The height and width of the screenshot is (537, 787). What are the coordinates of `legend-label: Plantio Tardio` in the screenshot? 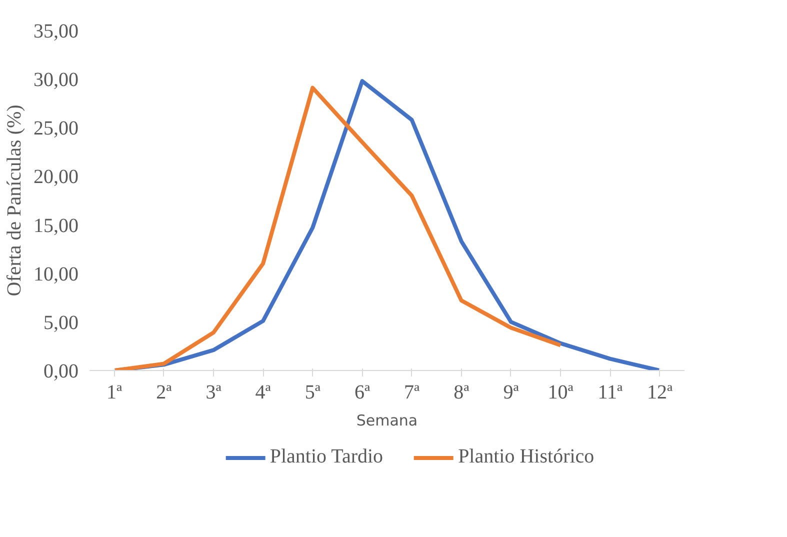 It's located at (327, 457).